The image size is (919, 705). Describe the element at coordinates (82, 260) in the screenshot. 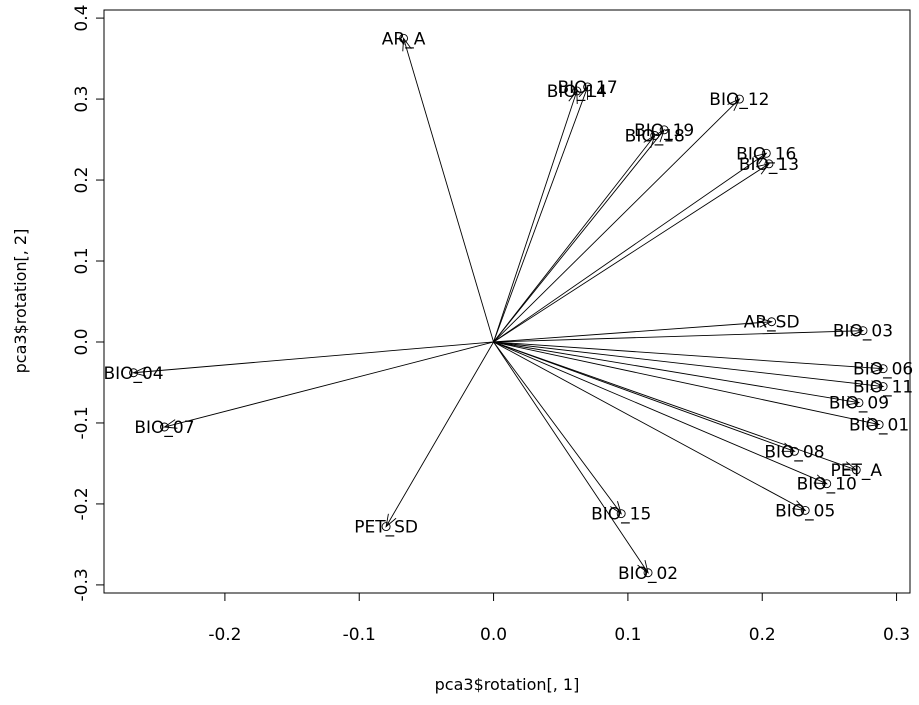

I see `y-tick-label: 0.1` at that location.